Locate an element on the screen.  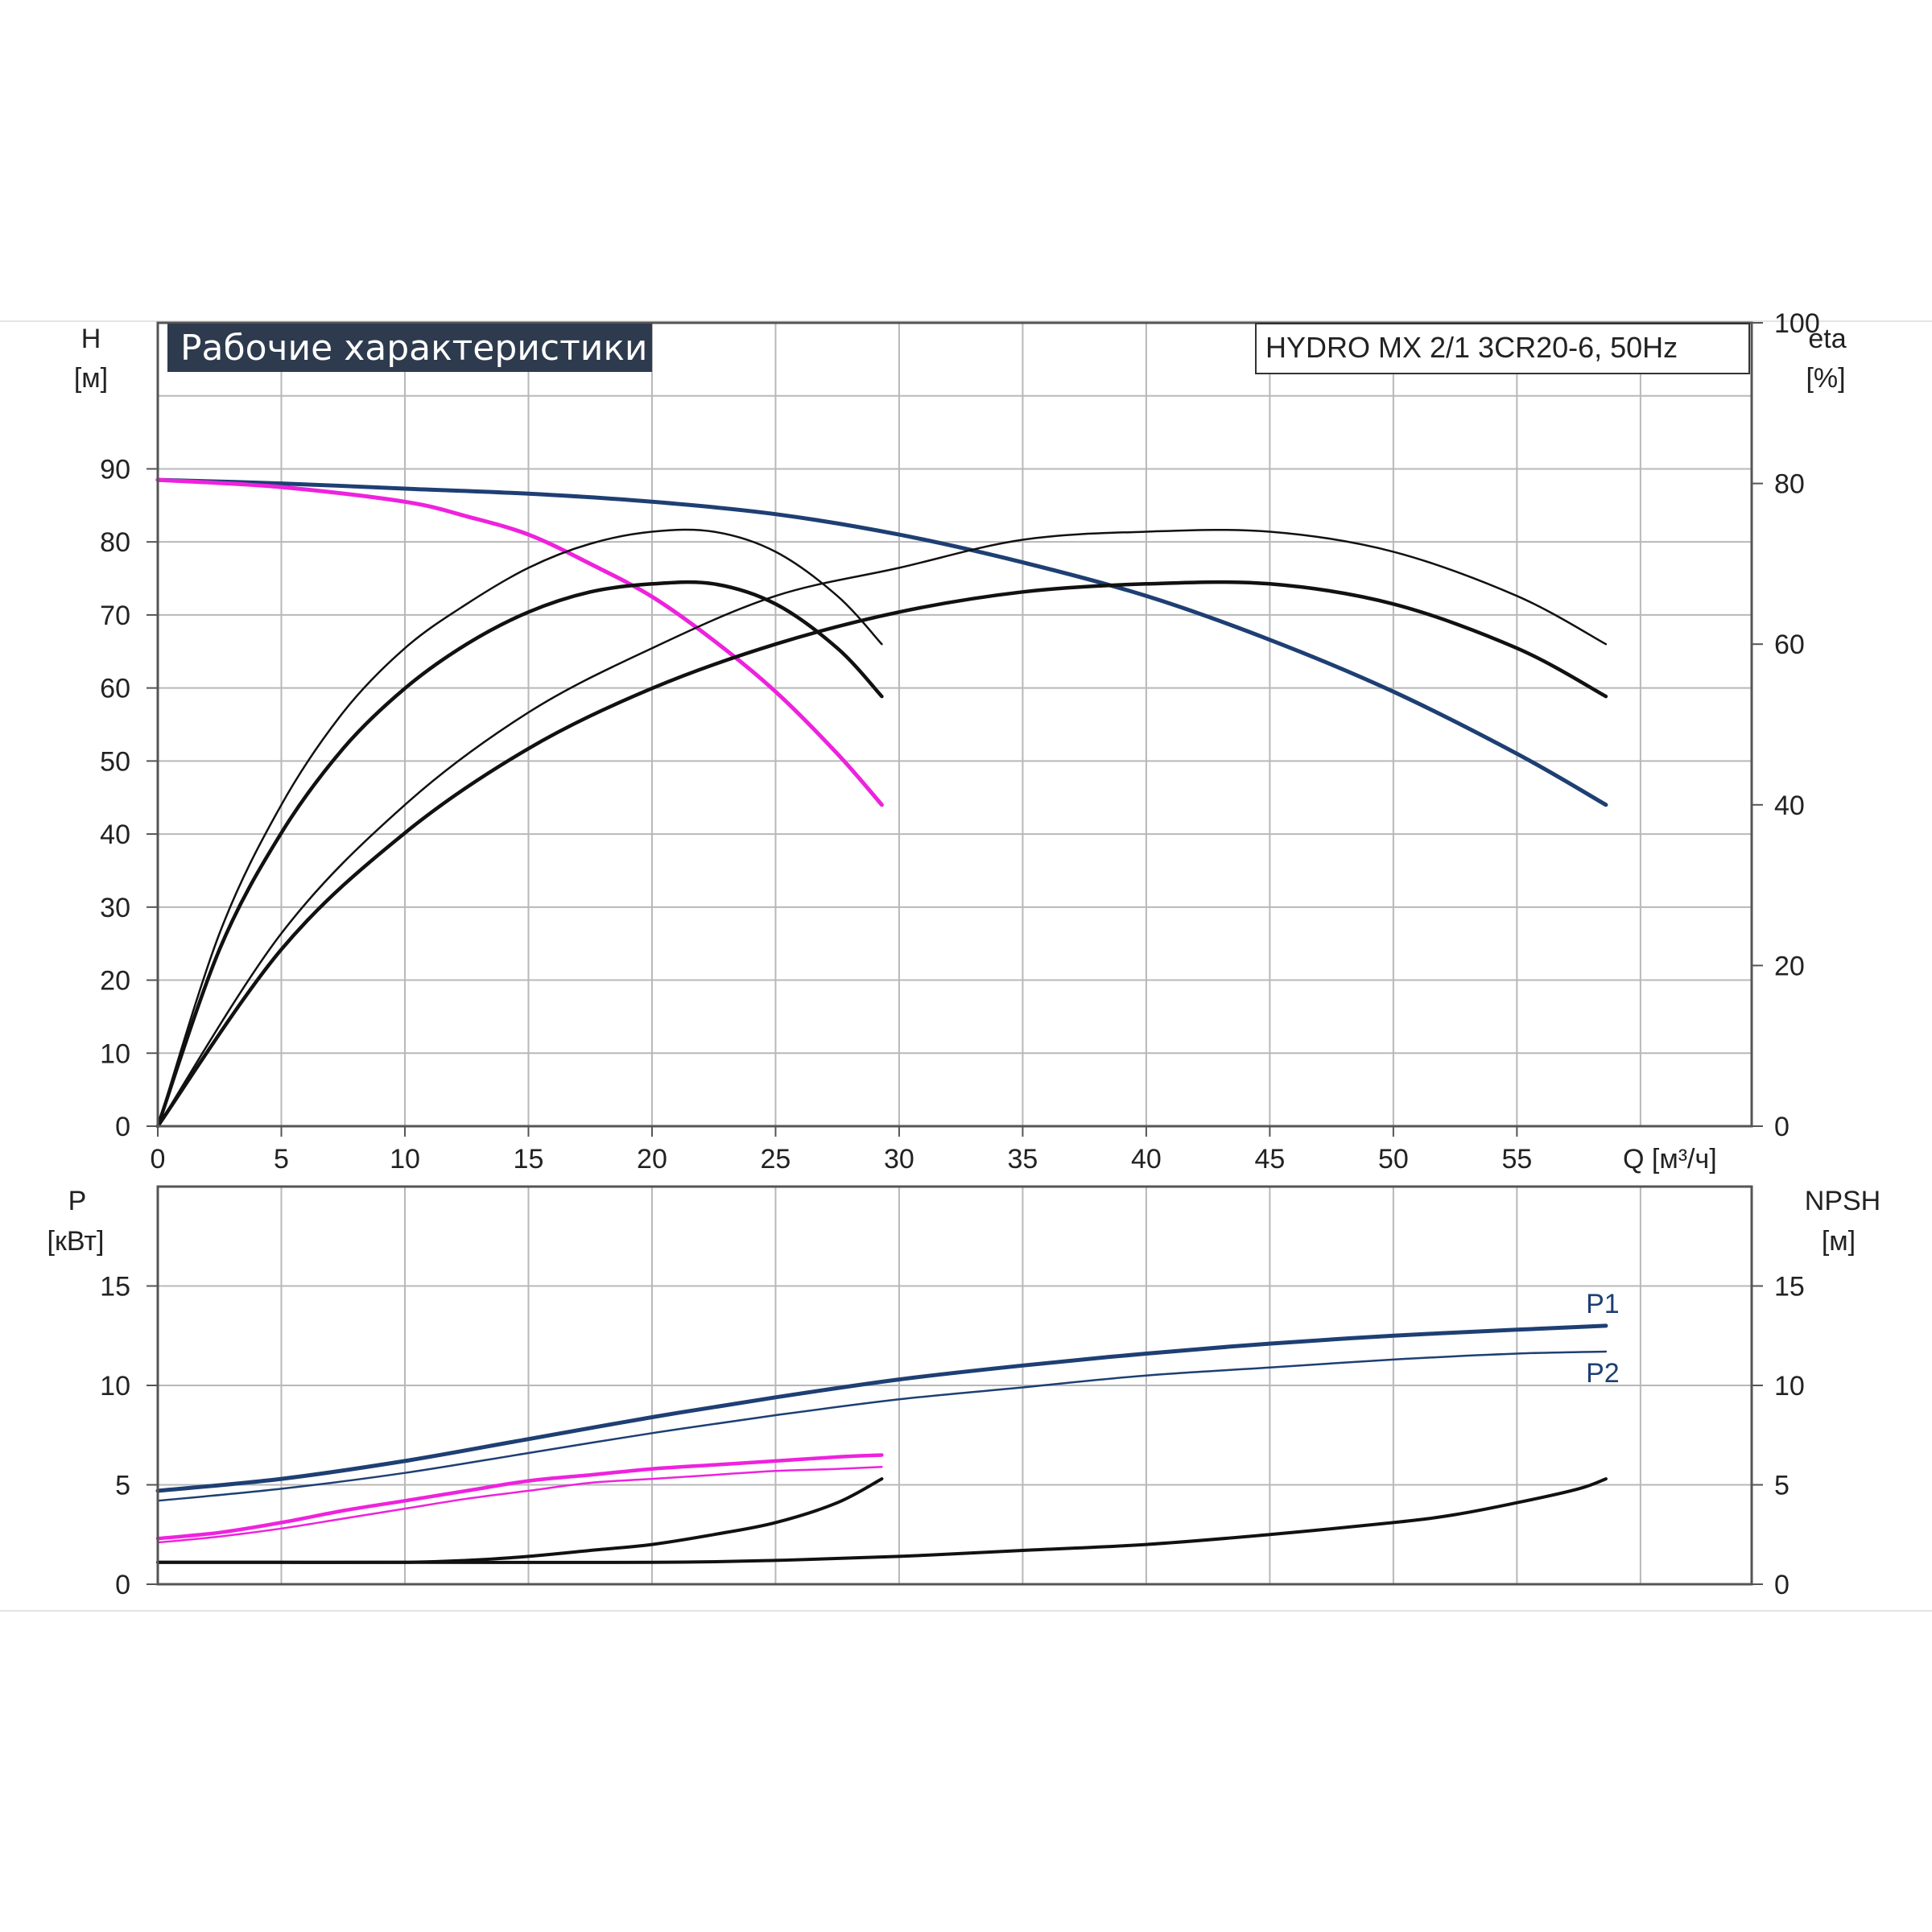
flow-tick-label: 5 is located at coordinates (281, 1159).